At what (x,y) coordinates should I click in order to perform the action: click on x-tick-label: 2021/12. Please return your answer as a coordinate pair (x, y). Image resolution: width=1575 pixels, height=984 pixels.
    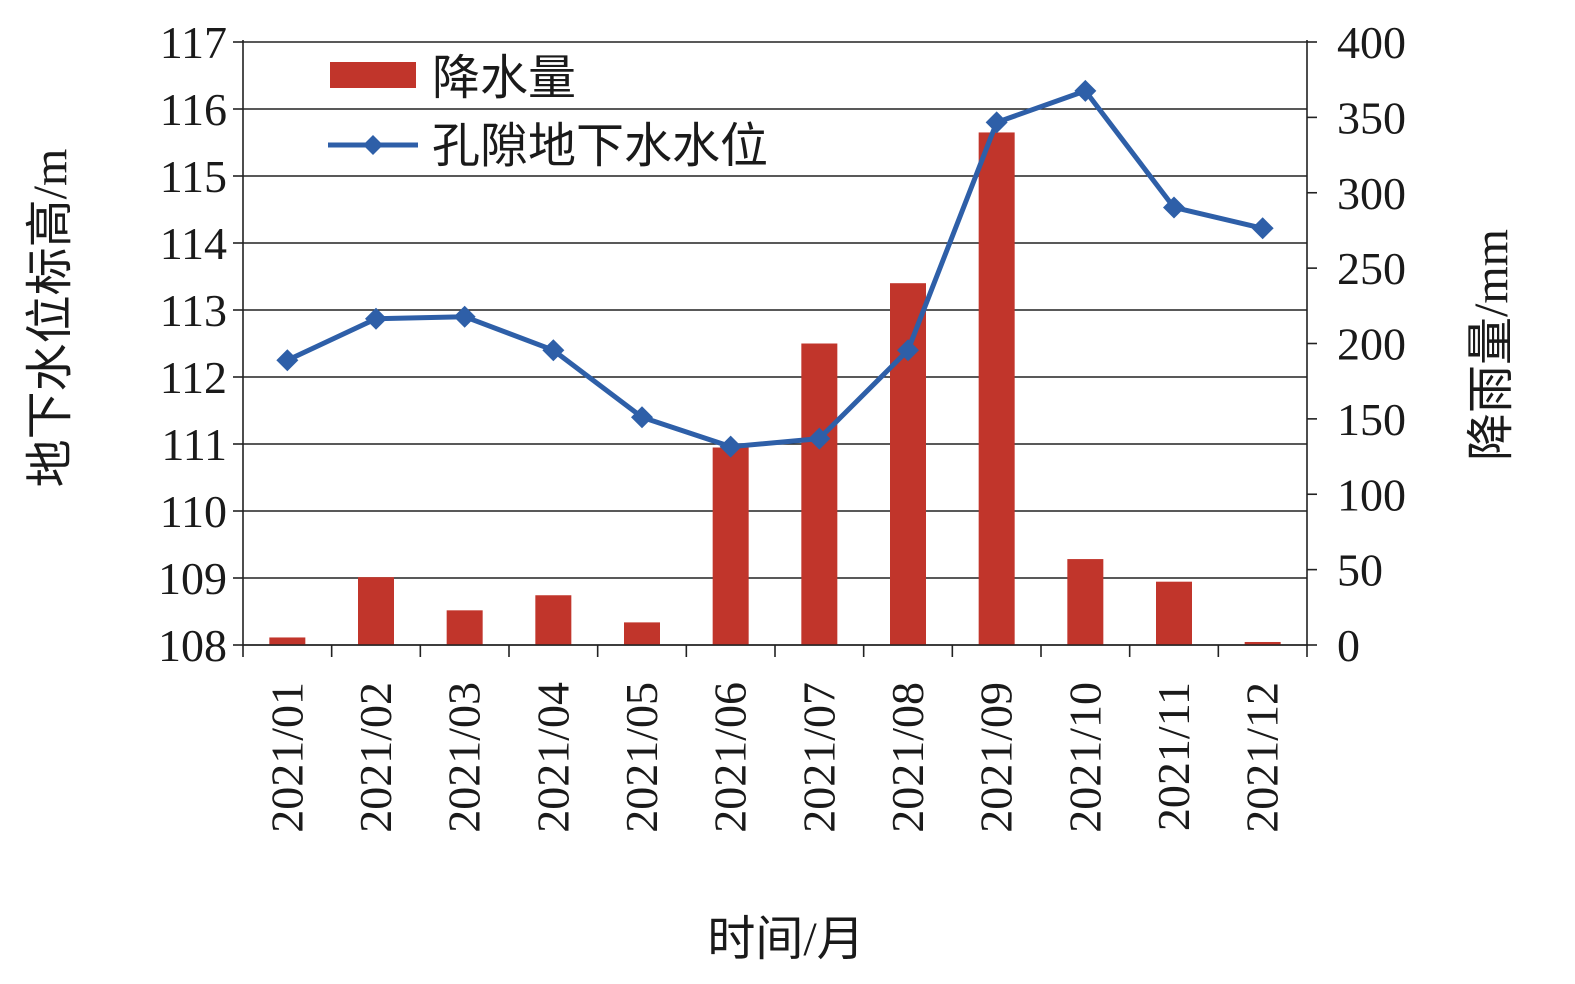
    Looking at the image, I should click on (1262, 757).